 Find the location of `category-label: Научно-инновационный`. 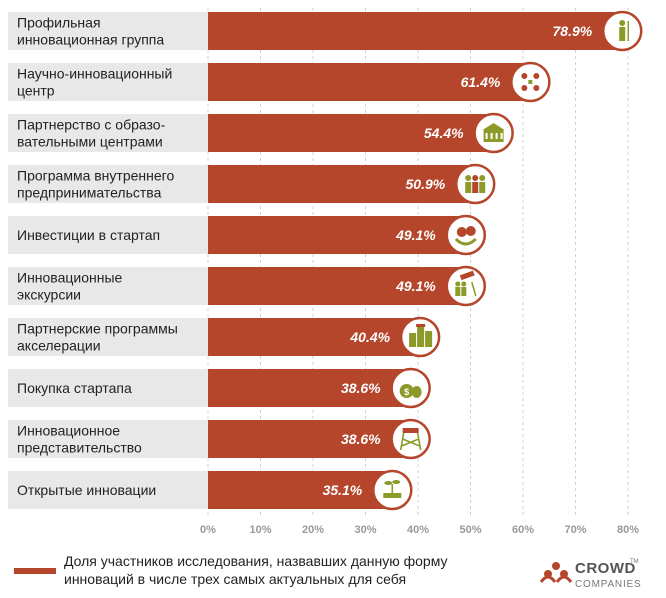

category-label: Научно-инновационный is located at coordinates (94, 74).